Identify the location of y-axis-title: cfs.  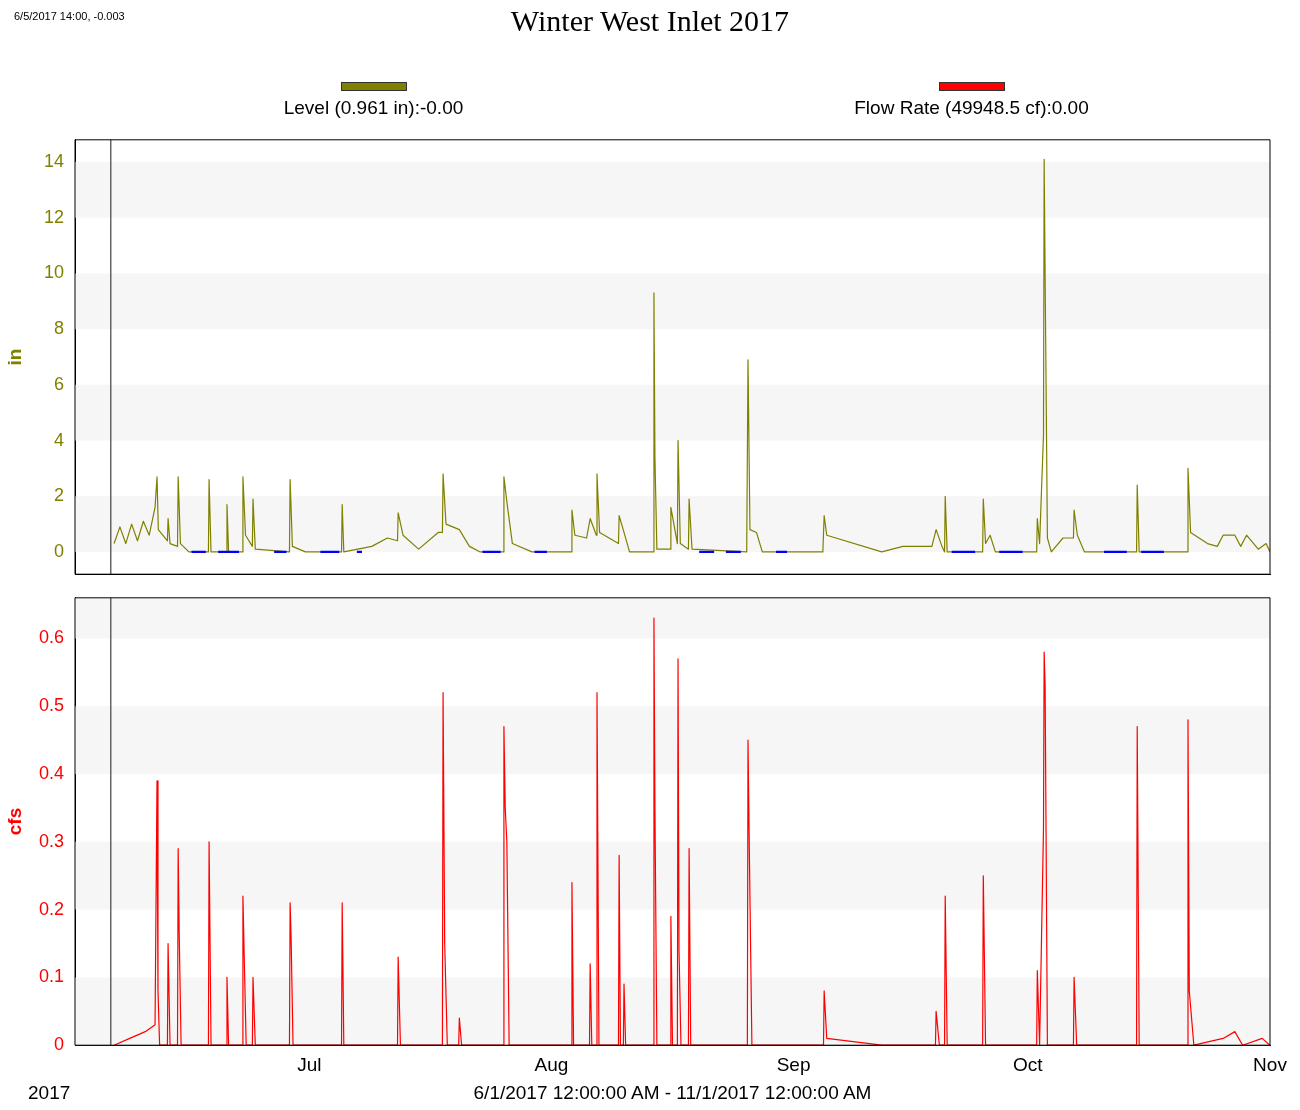
(14, 821).